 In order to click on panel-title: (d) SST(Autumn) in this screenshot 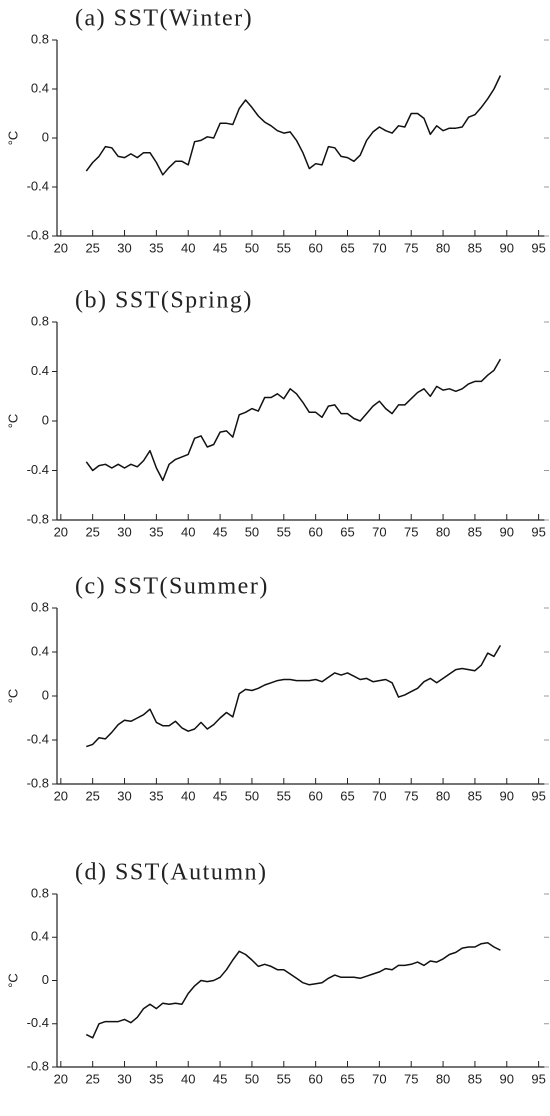, I will do `click(171, 873)`.